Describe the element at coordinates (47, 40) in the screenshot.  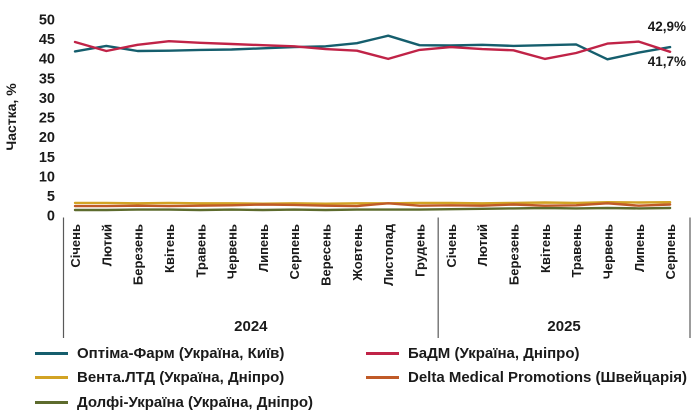
I see `y-tick-label: 45` at that location.